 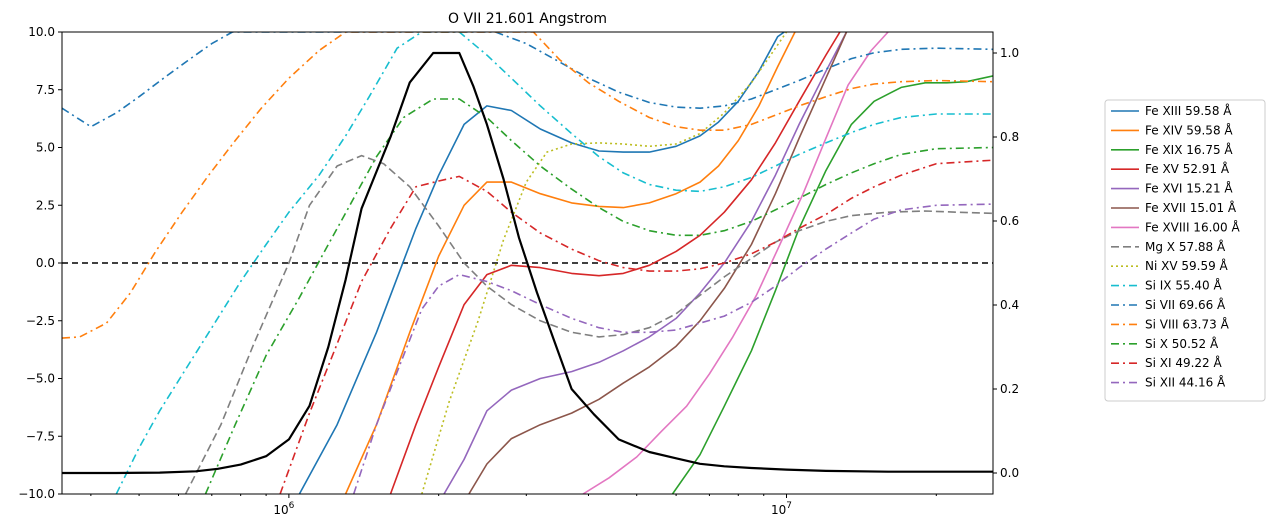 What do you see at coordinates (1182, 343) in the screenshot?
I see `legend-label-12: Si X 50.52 Å` at bounding box center [1182, 343].